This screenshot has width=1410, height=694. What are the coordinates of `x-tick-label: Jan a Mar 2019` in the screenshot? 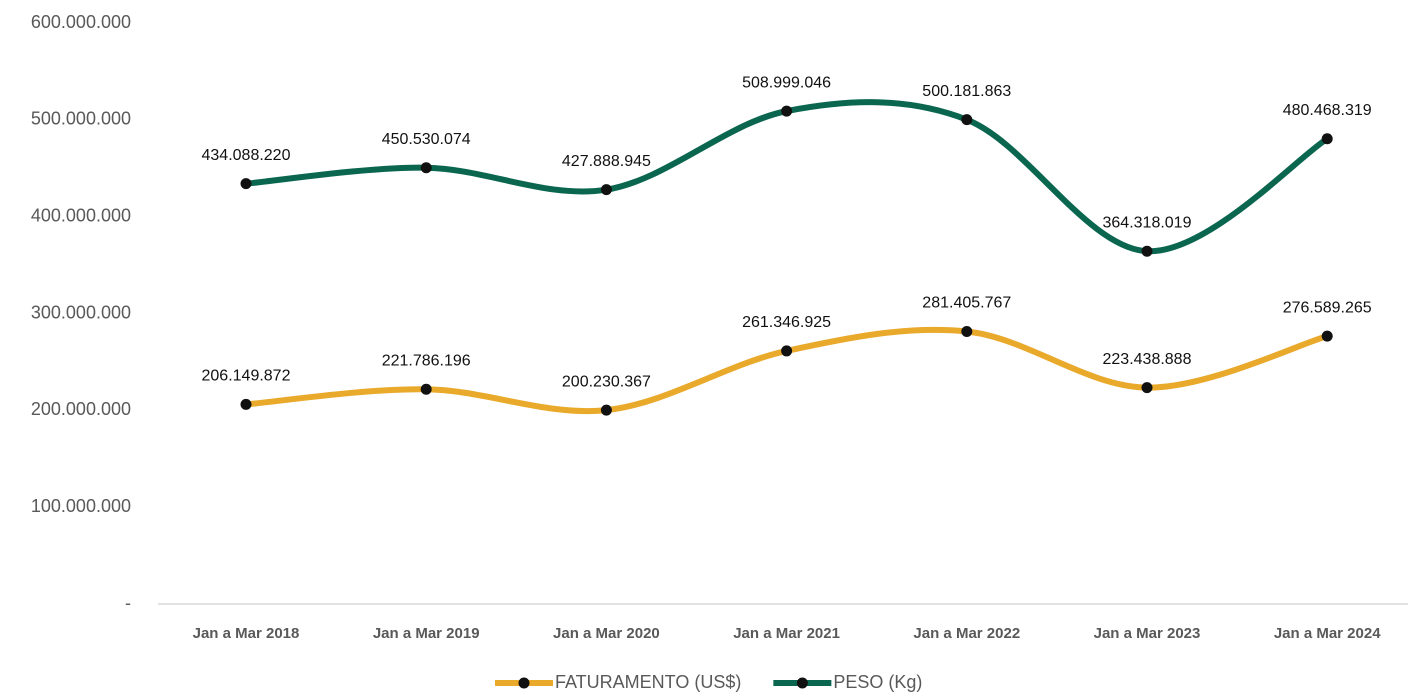 It's located at (426, 633).